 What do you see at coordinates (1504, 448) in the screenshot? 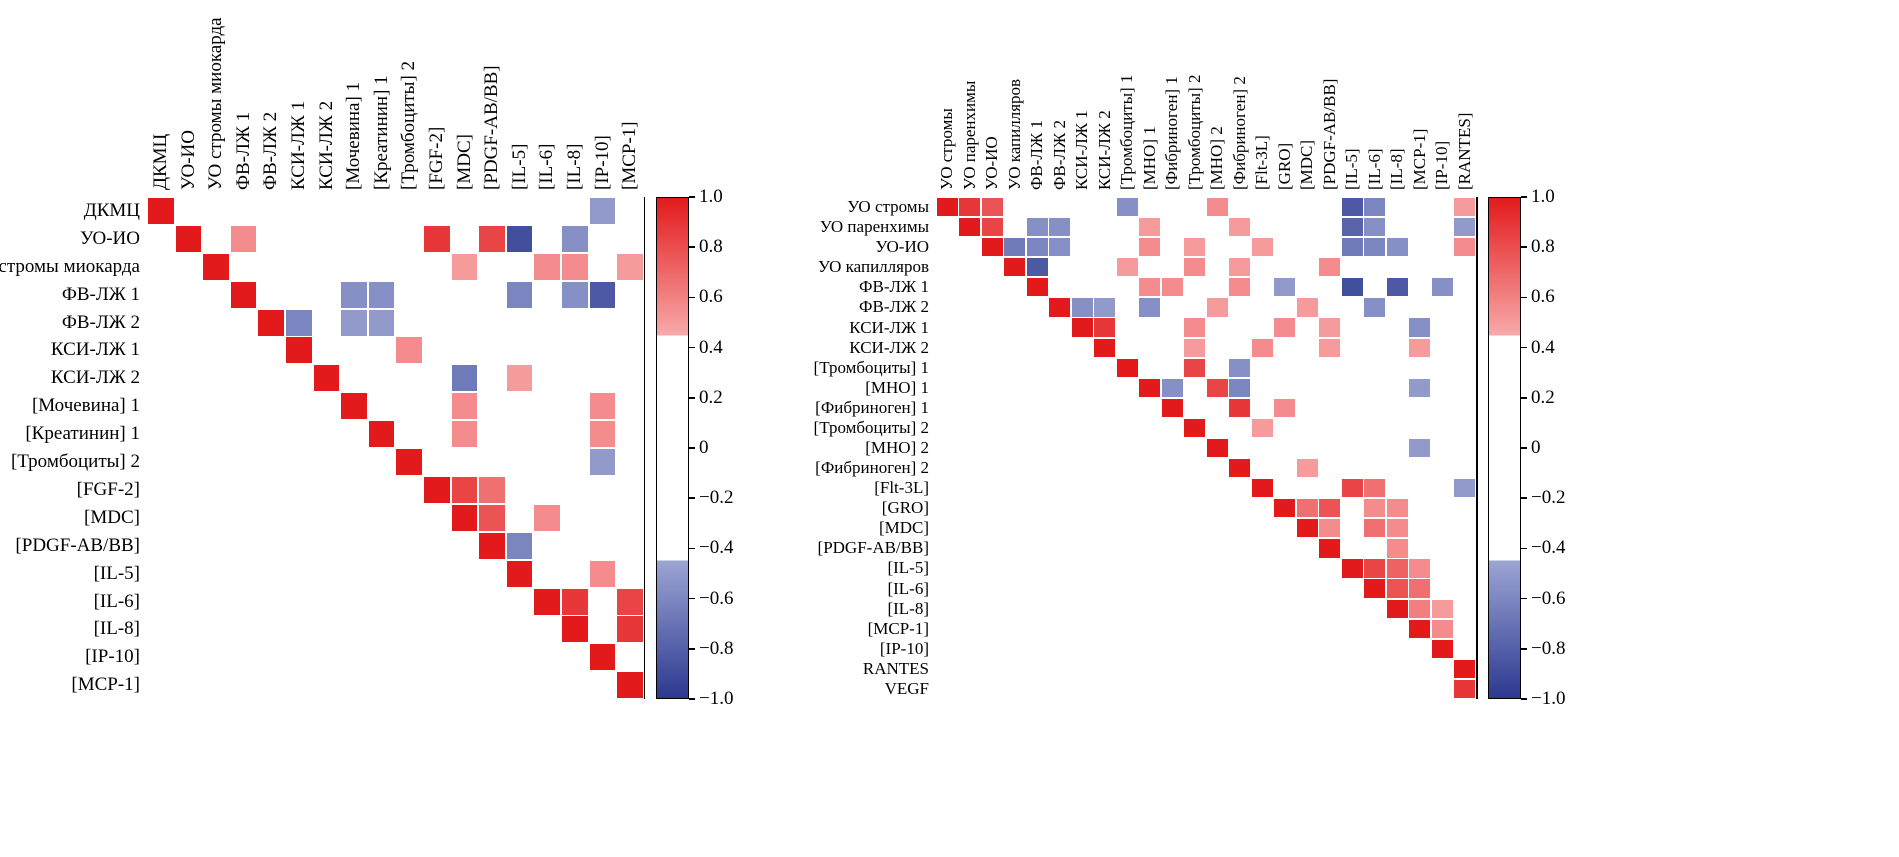
I see `colorbar` at bounding box center [1504, 448].